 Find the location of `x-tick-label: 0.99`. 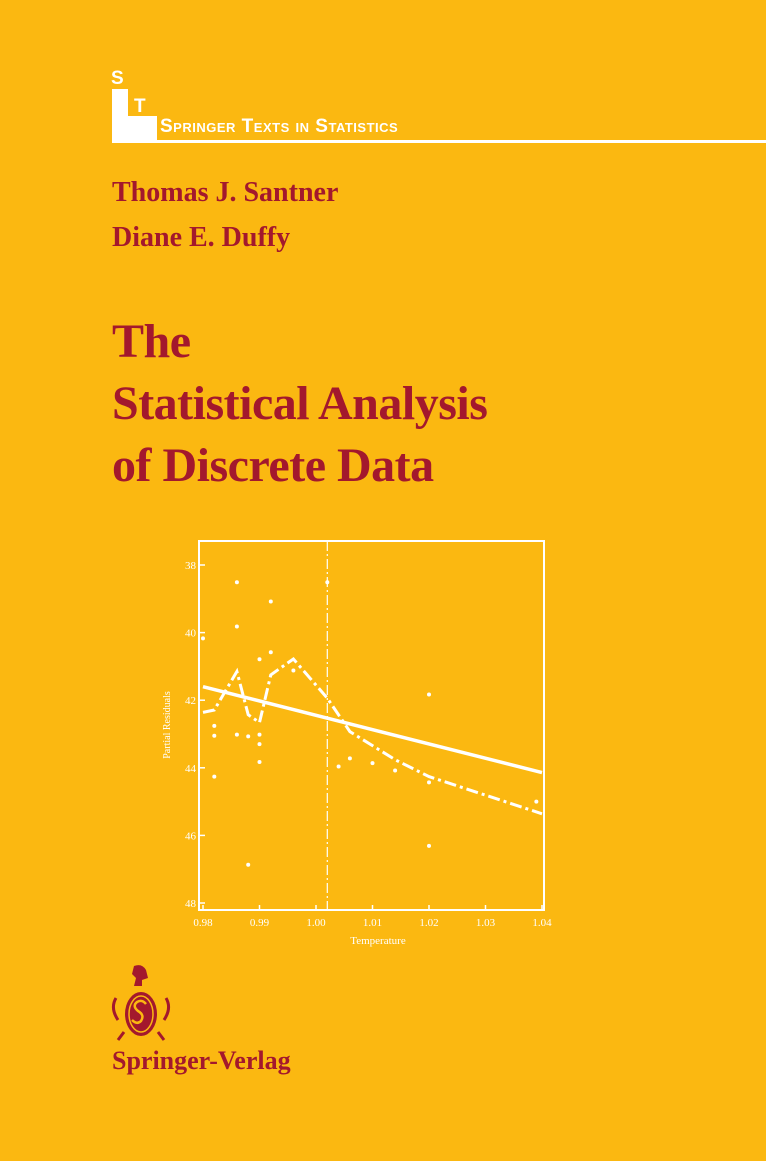

x-tick-label: 0.99 is located at coordinates (260, 923).